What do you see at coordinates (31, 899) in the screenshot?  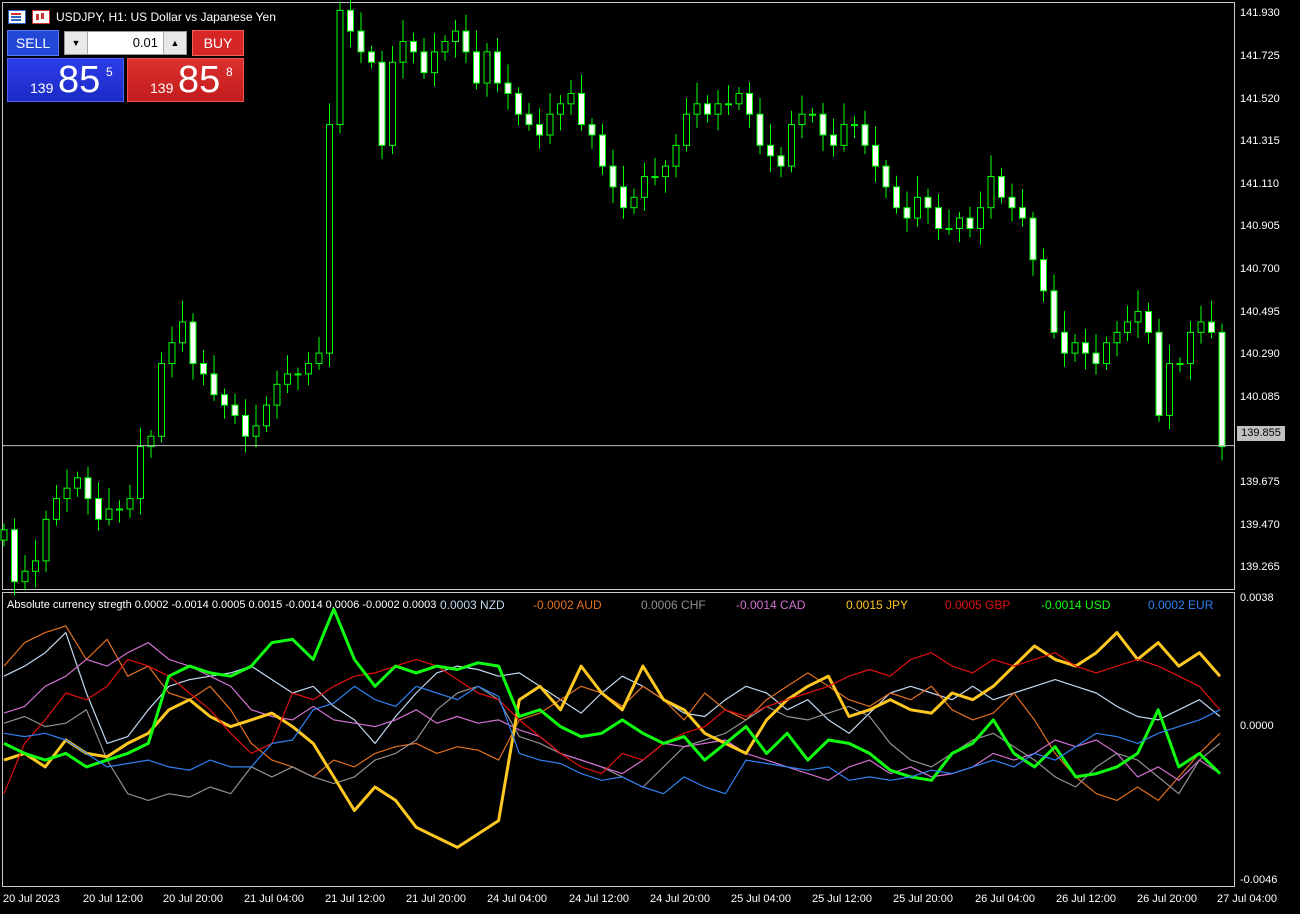 I see `time-tick-label: 20 Jul 2023` at bounding box center [31, 899].